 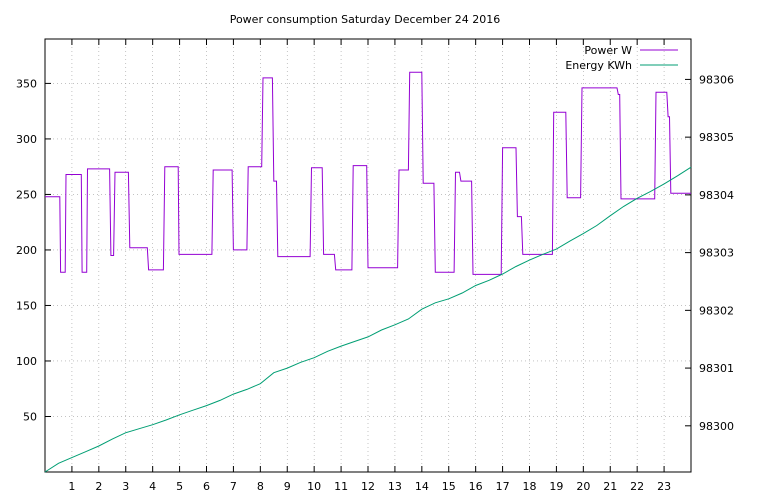 I want to click on x-tick-label: 22, so click(x=637, y=486).